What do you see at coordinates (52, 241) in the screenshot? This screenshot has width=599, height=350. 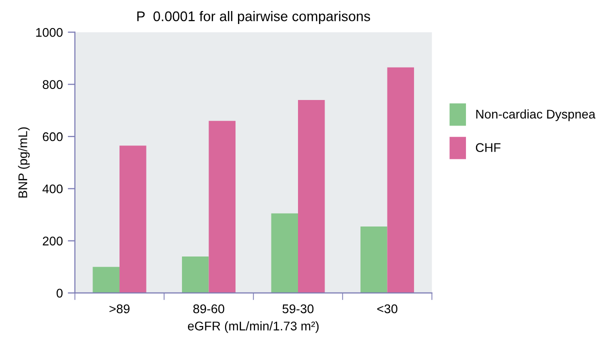 I see `y-tick-label: 200` at bounding box center [52, 241].